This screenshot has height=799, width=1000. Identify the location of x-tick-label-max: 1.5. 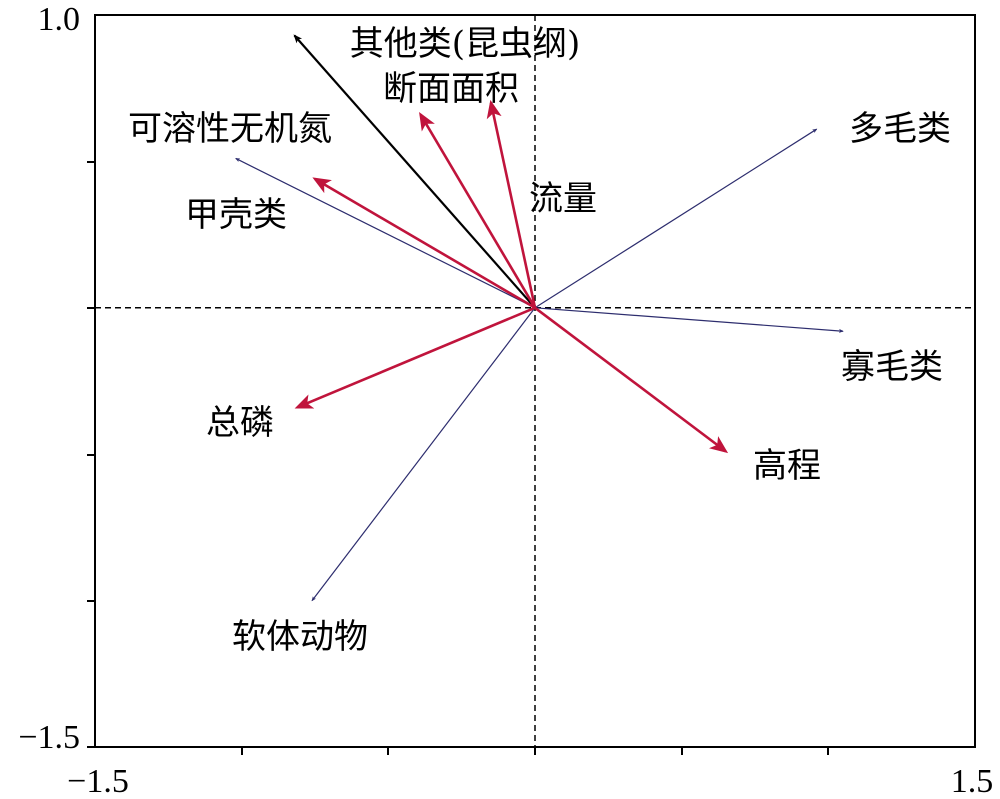
(972, 781).